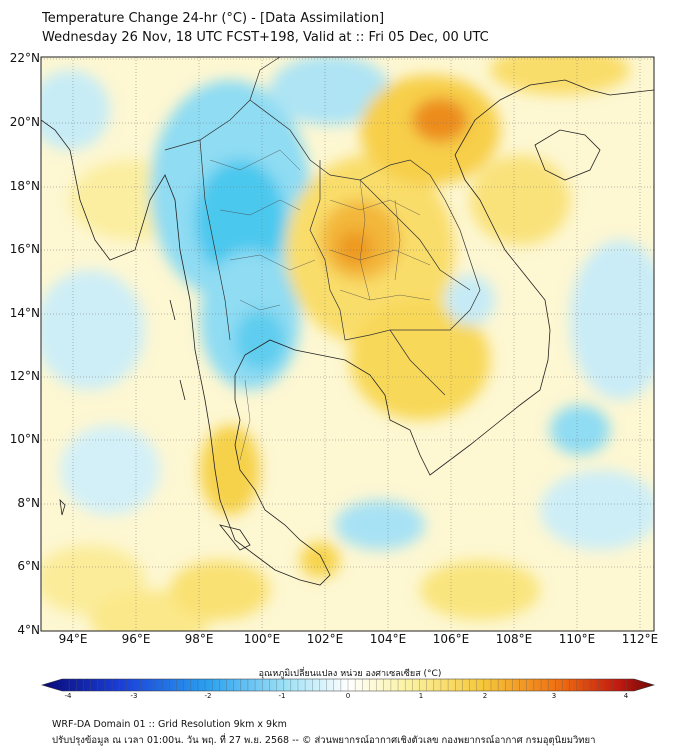  What do you see at coordinates (73, 639) in the screenshot?
I see `lon-label: 94°E` at bounding box center [73, 639].